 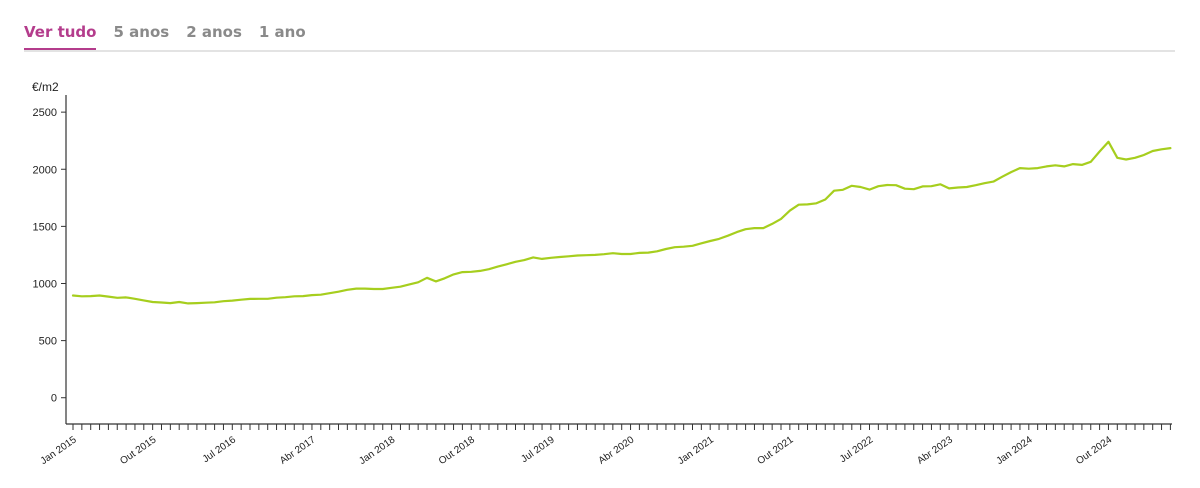 What do you see at coordinates (776, 450) in the screenshot?
I see `x-tick-label: Out 2021` at bounding box center [776, 450].